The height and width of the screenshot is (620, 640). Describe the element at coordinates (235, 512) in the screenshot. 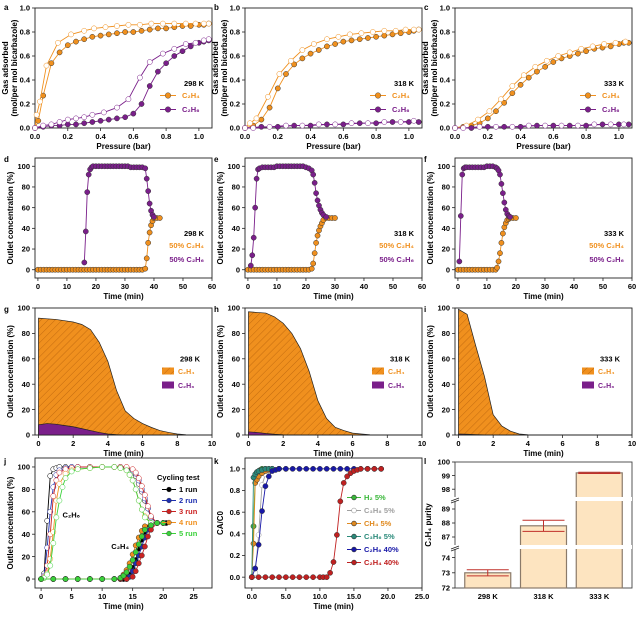

I see `y-tick-label: 0.6` at that location.